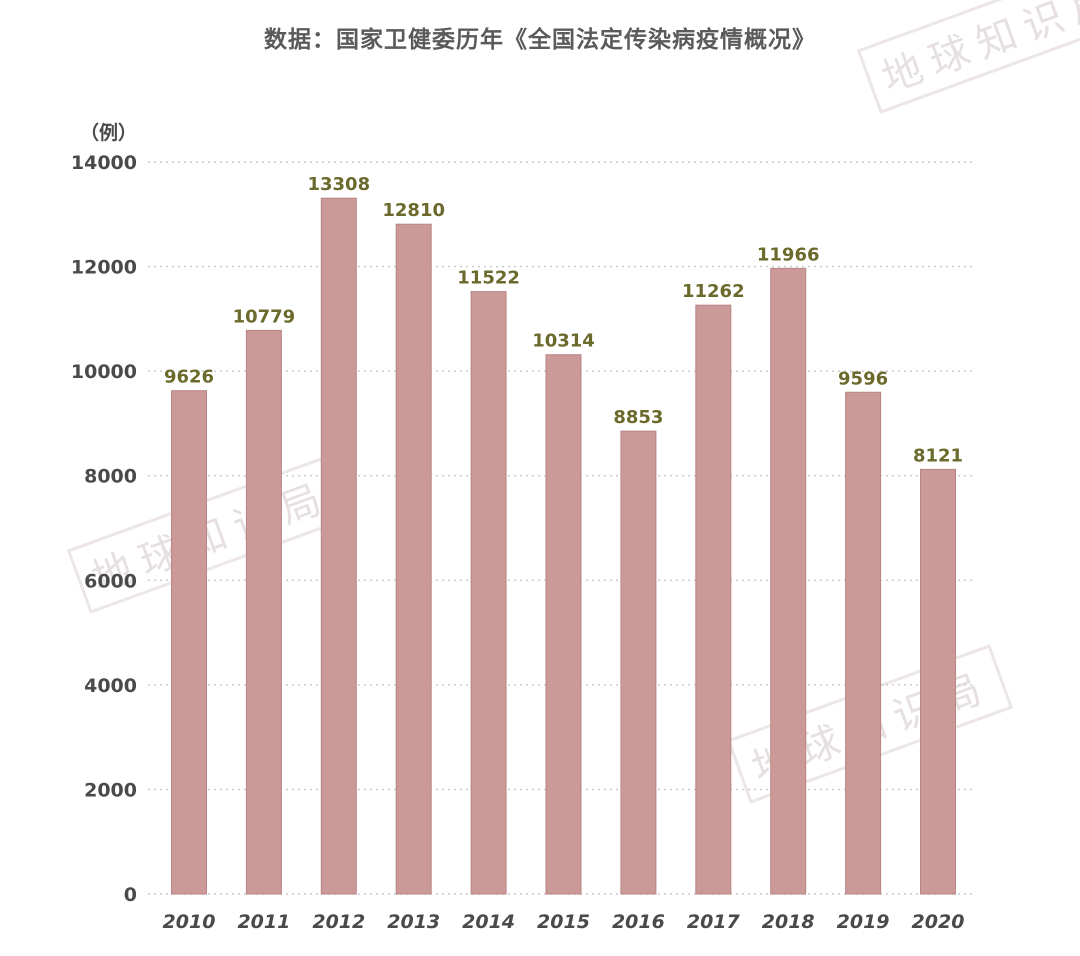  I want to click on y-axis-unit-label: （例）, so click(109, 133).